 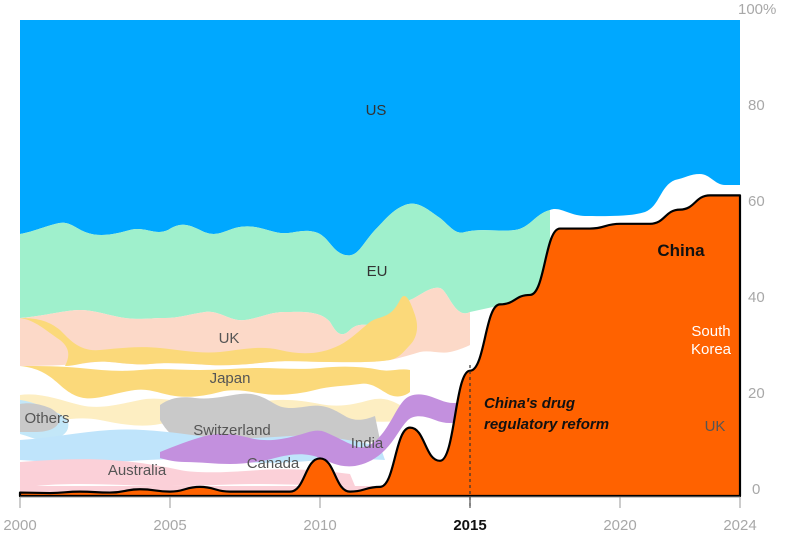 I want to click on annotation: China's drug regulatory reform, so click(x=546, y=414).